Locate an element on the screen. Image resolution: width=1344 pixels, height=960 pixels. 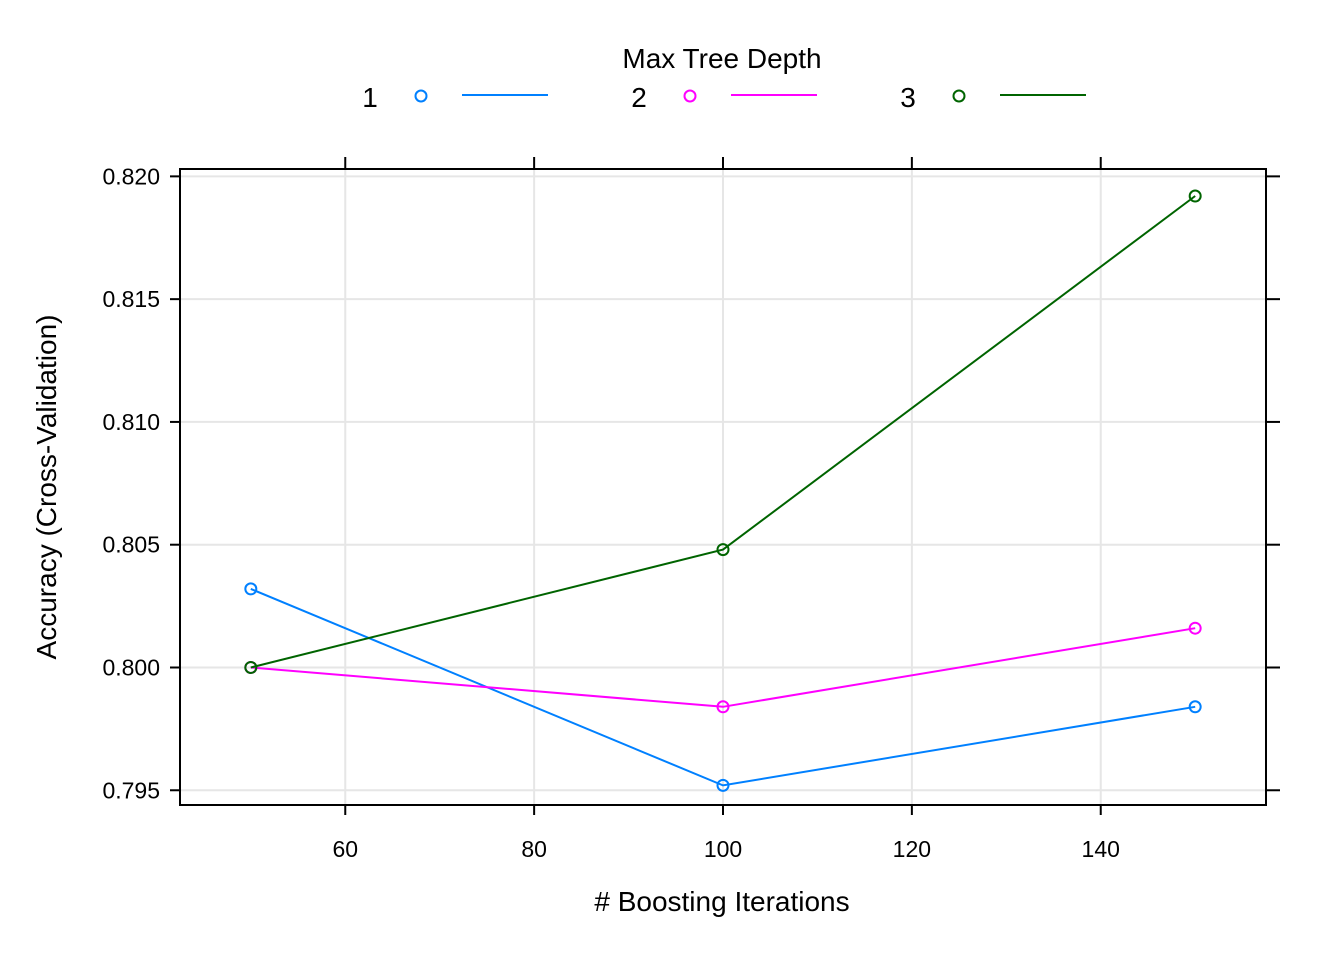
x-tick-label: 120 is located at coordinates (912, 849).